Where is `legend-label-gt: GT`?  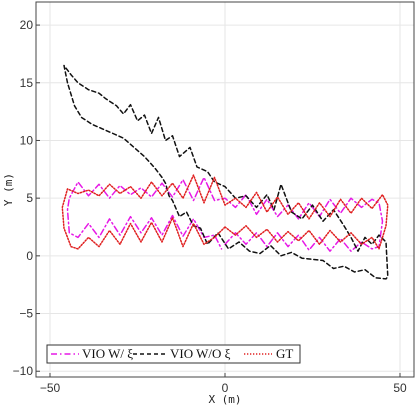
legend-label-gt: GT is located at coordinates (284, 353).